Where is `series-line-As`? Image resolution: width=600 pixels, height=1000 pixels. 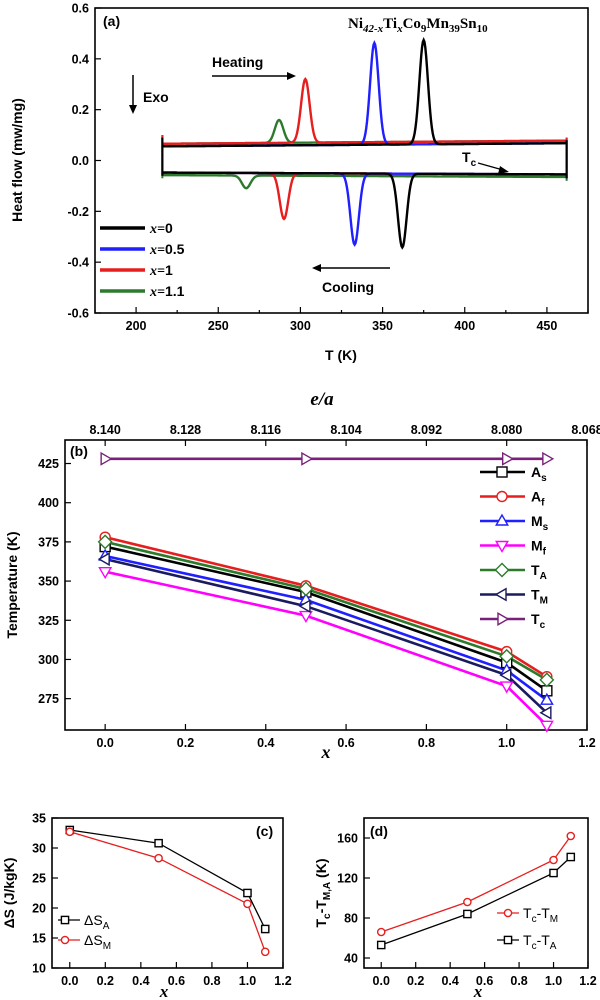
series-line-As is located at coordinates (326, 618).